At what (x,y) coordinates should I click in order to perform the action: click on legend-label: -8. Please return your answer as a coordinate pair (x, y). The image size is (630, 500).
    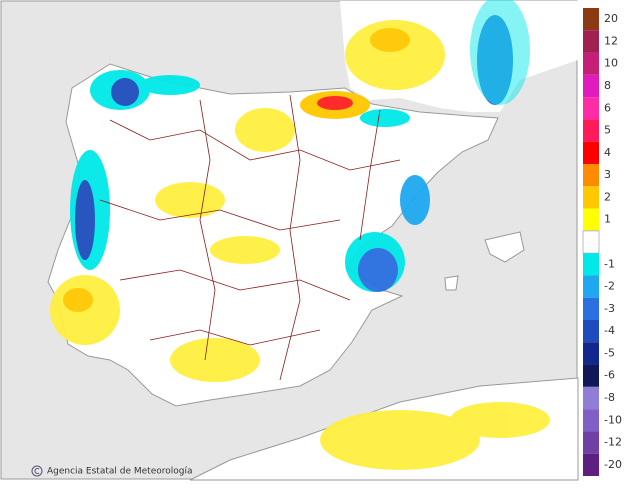
    Looking at the image, I should click on (609, 397).